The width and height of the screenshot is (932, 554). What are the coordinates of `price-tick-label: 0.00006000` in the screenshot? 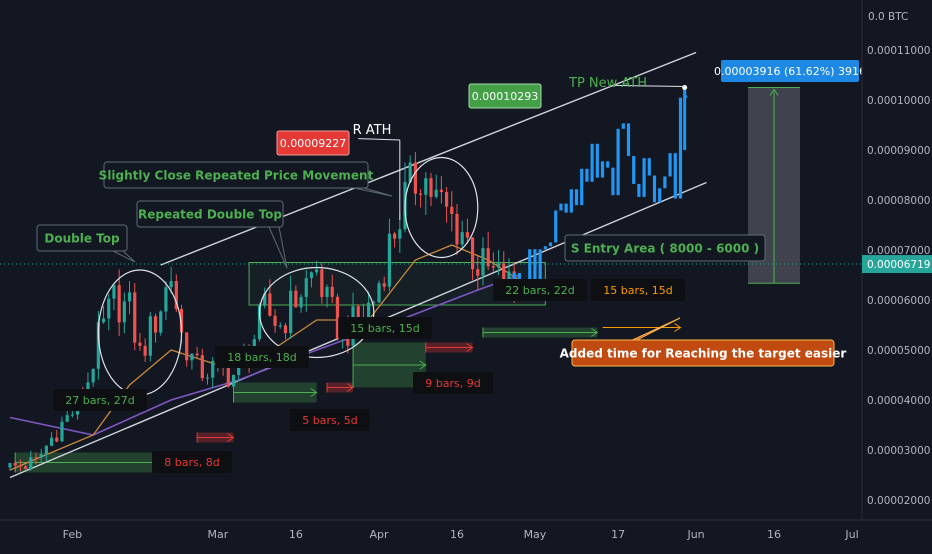 It's located at (898, 301).